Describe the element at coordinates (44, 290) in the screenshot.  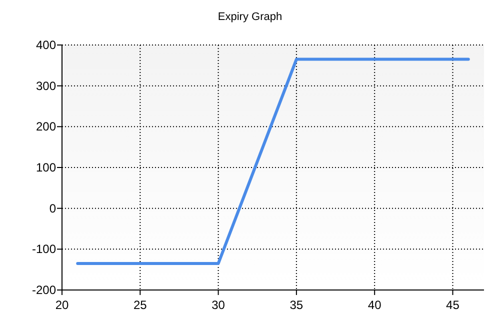
I see `y-tick-label: -200` at that location.